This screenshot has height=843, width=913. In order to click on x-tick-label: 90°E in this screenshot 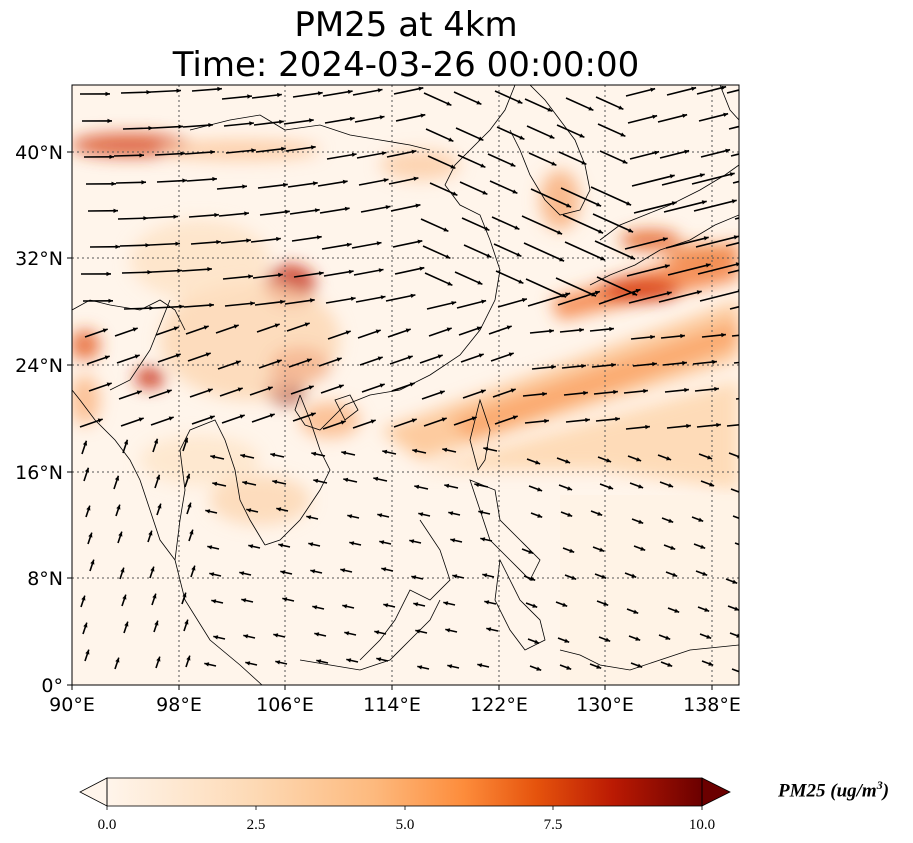, I will do `click(72, 705)`.